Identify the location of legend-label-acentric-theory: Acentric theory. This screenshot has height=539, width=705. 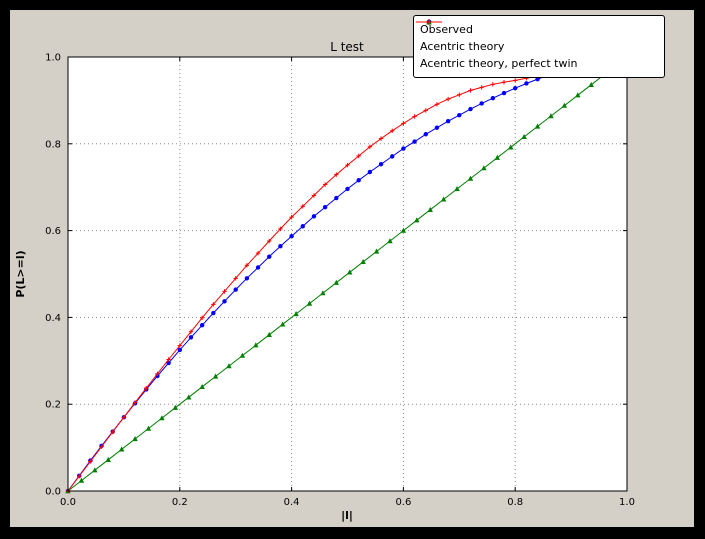
(462, 46).